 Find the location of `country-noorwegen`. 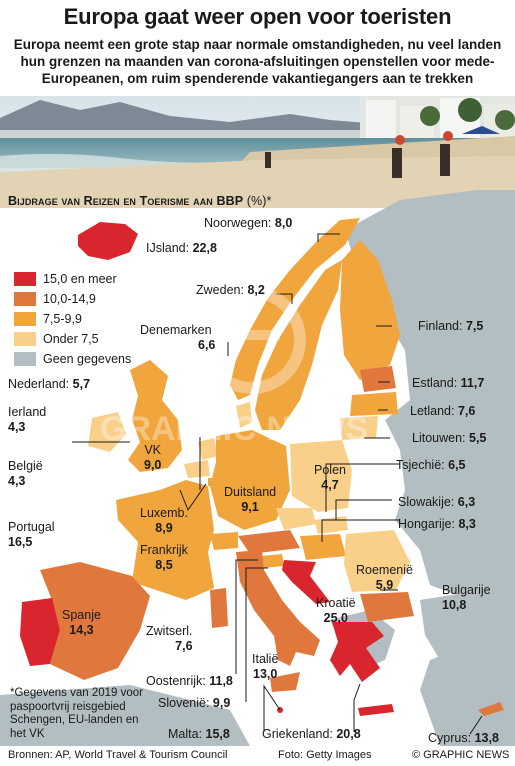

country-noorwegen is located at coordinates (295, 309).